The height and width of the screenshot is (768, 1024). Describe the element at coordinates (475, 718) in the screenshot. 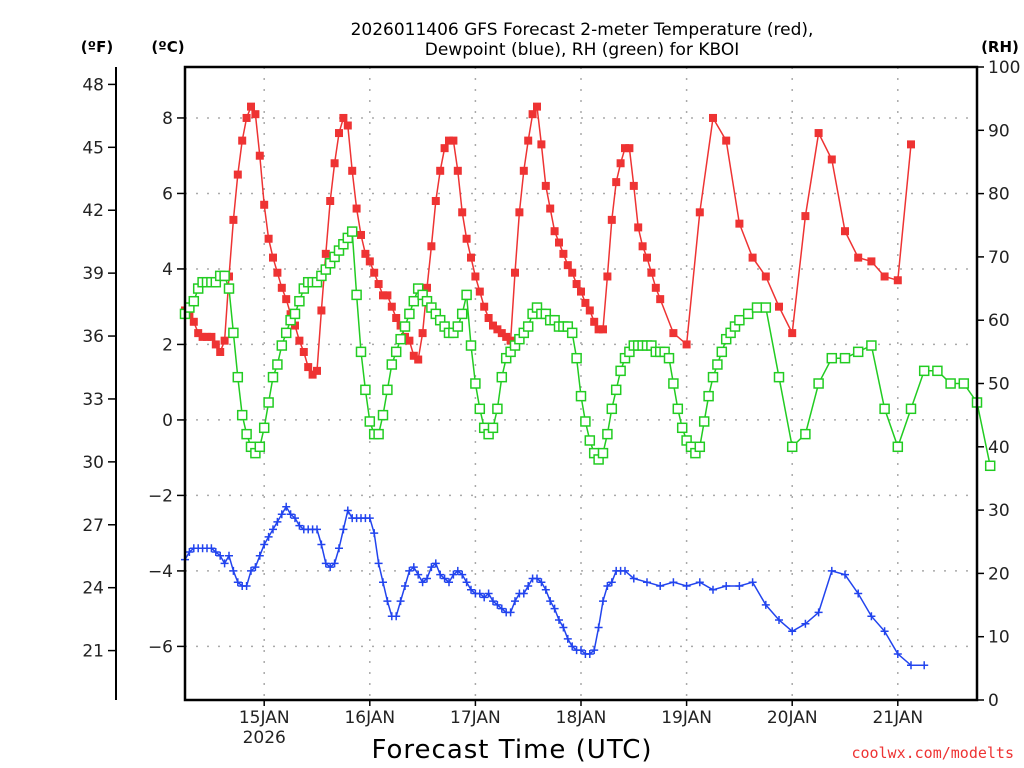

I see `x-tick-label: 17JAN` at that location.